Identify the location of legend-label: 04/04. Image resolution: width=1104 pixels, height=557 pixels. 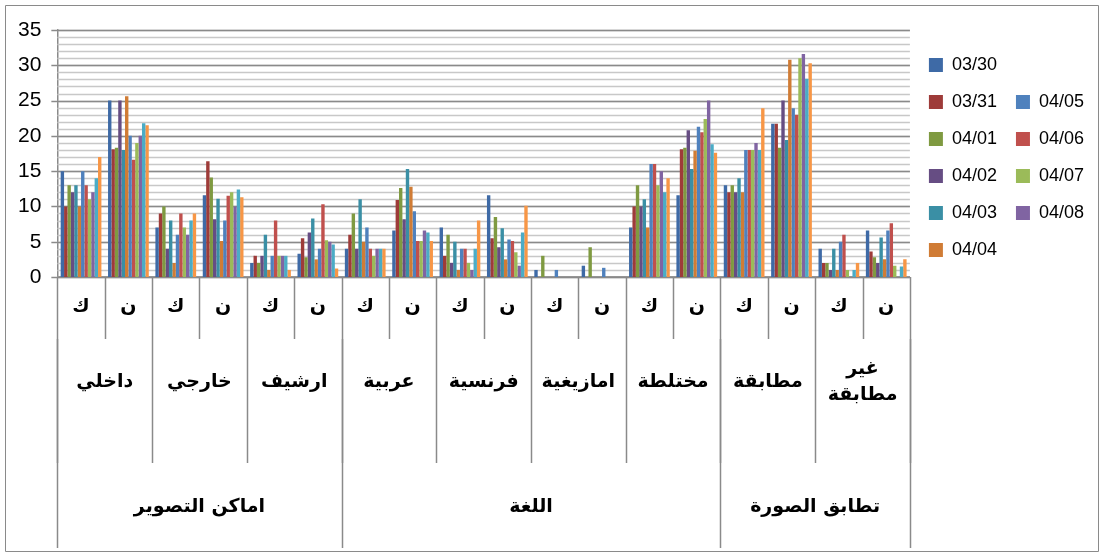
(974, 248).